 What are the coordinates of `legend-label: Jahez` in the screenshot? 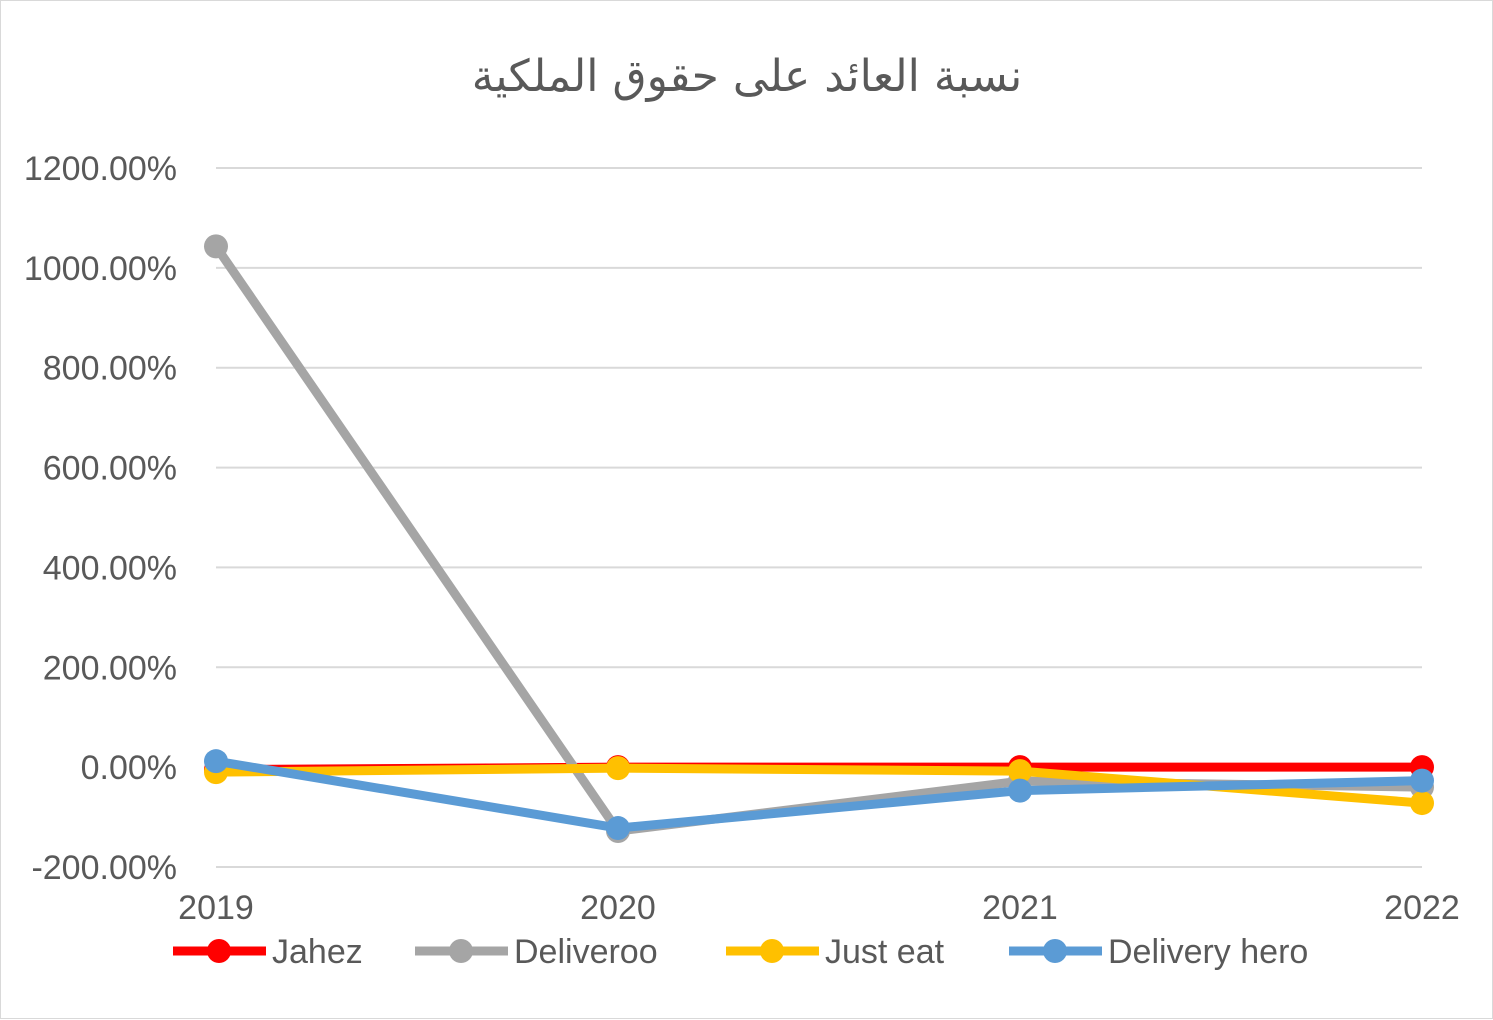 It's located at (317, 952).